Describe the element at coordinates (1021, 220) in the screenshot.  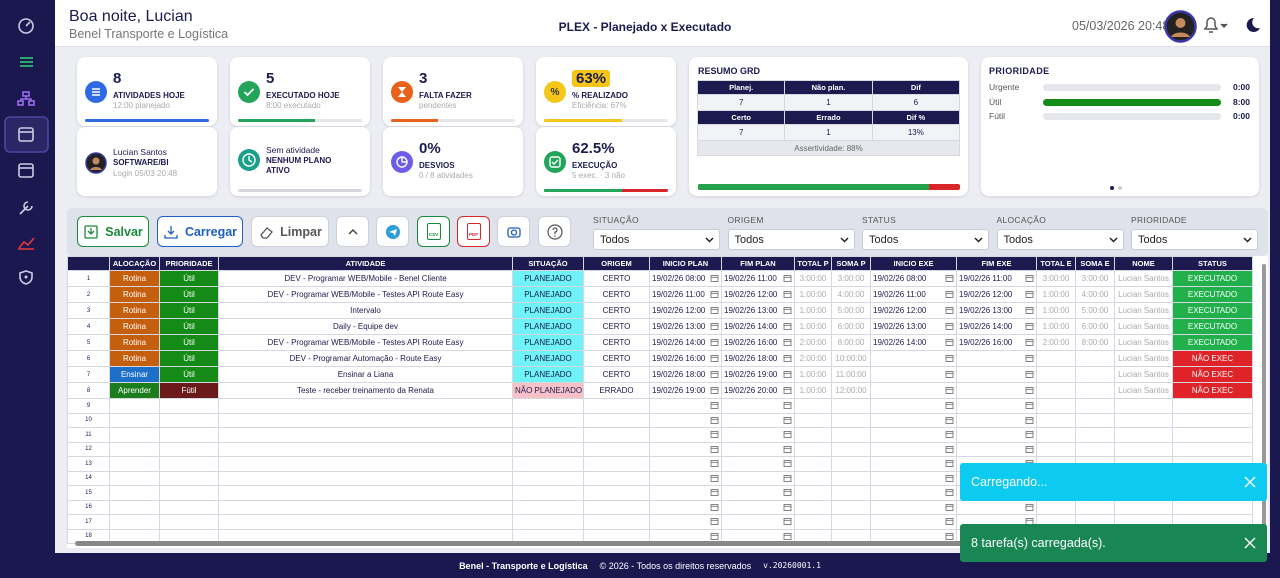
I see `filter-label: ALOCAÇÃO` at that location.